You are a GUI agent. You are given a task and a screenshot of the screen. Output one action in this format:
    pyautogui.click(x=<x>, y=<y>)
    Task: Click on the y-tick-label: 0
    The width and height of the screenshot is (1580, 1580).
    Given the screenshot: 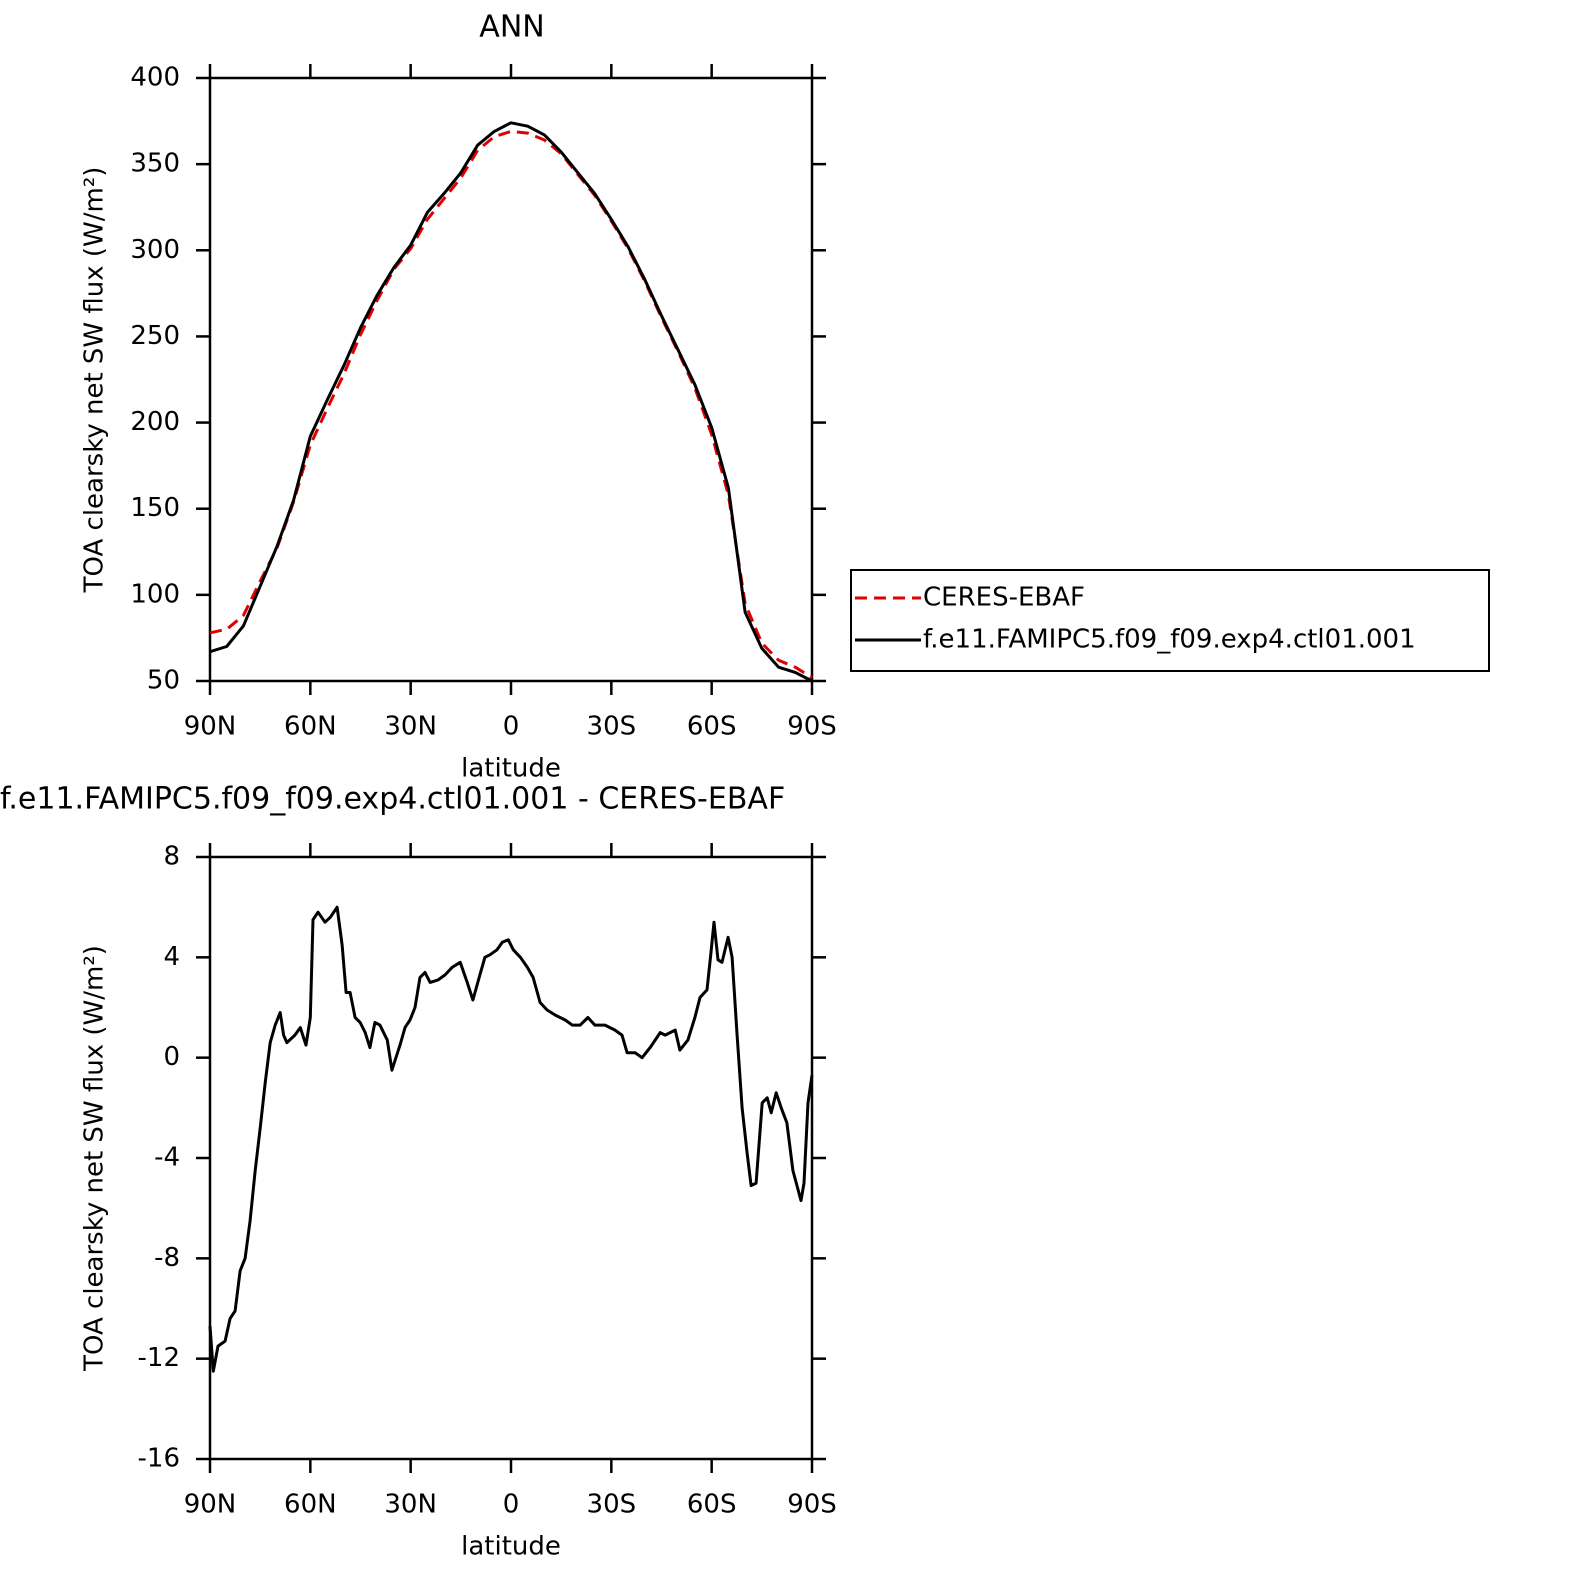 What is the action you would take?
    pyautogui.click(x=171, y=1057)
    